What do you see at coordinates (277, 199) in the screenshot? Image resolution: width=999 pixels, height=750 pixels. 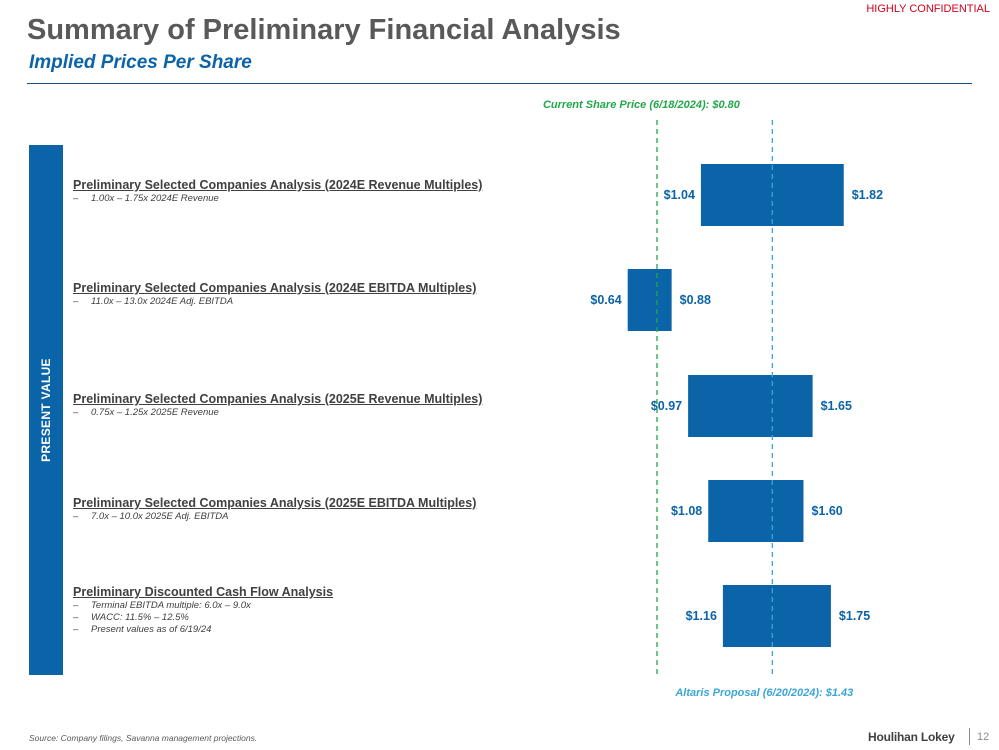 I see `method-detail: – 1.00x – 1.75x 2024E Revenue` at bounding box center [277, 199].